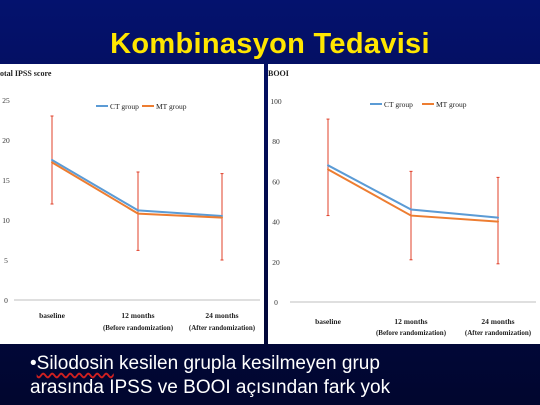 The width and height of the screenshot is (540, 405). Describe the element at coordinates (26, 73) in the screenshot. I see `y-axis-label: otal IPSS score` at that location.